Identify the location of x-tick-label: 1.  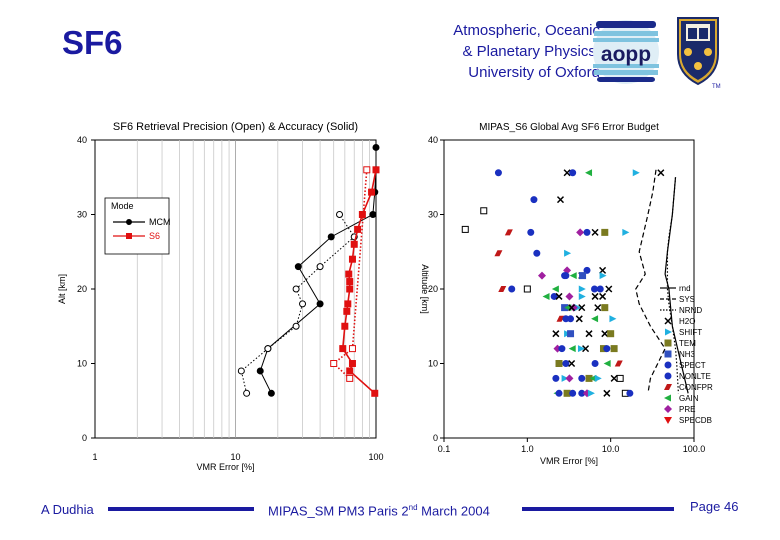
(94, 457).